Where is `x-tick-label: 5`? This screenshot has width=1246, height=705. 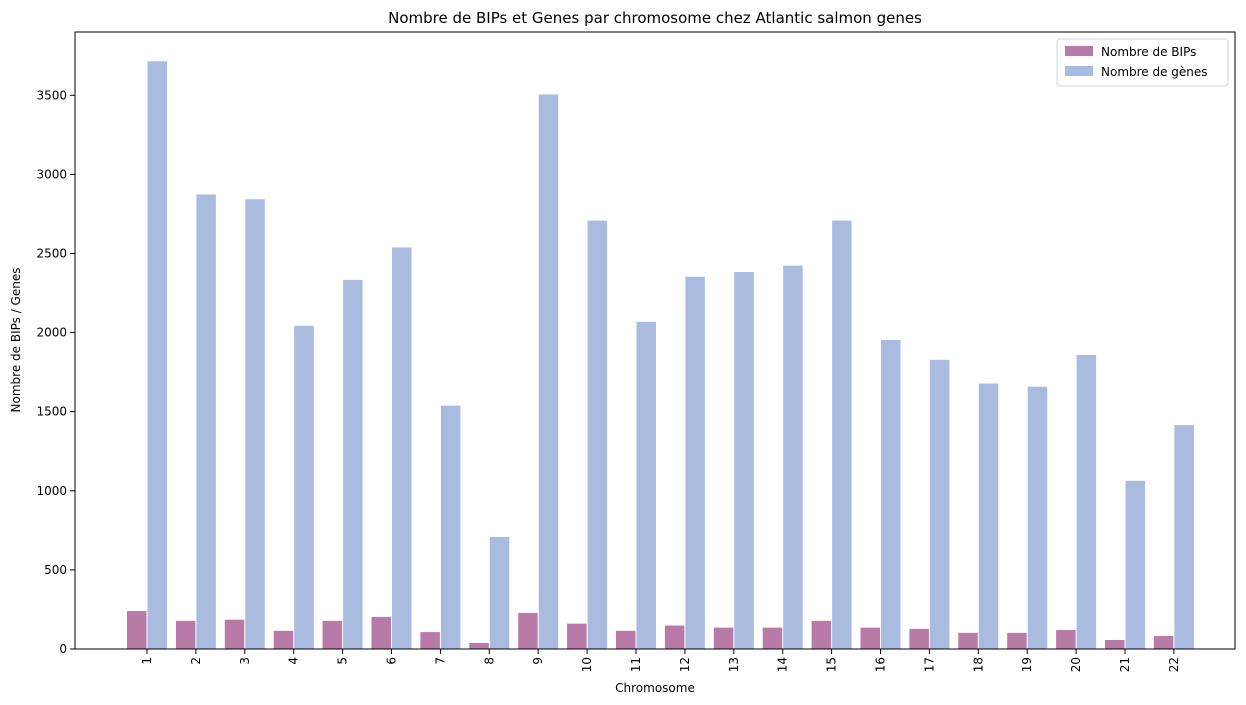 x-tick-label: 5 is located at coordinates (343, 661).